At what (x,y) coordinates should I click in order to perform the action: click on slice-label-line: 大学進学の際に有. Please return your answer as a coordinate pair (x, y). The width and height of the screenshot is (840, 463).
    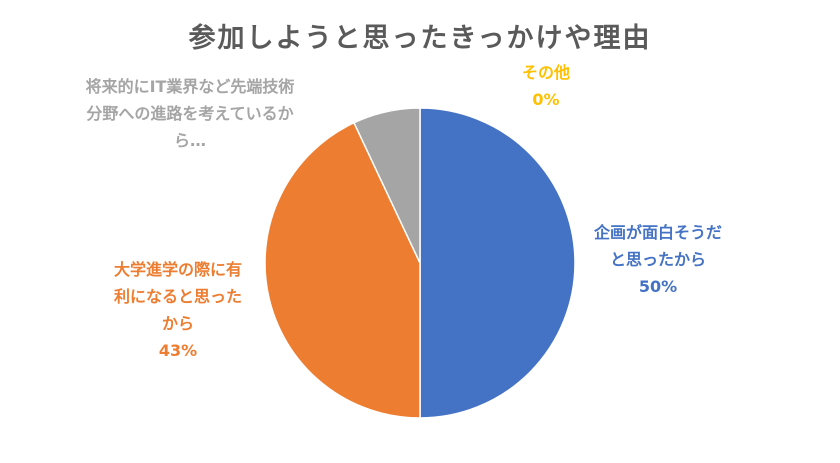
    Looking at the image, I should click on (178, 269).